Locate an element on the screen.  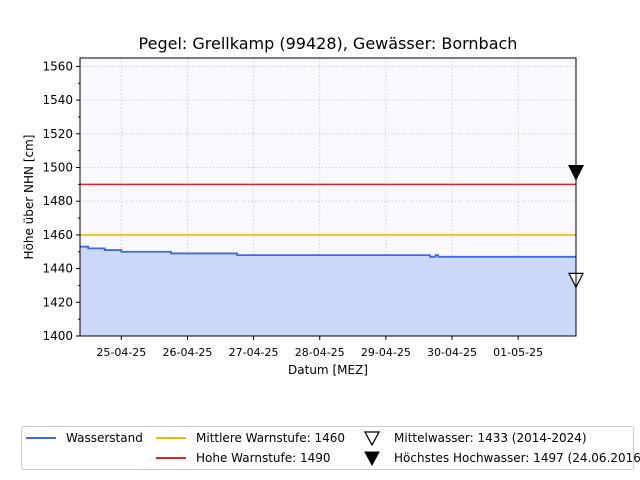
water-level-area is located at coordinates (328, 291).